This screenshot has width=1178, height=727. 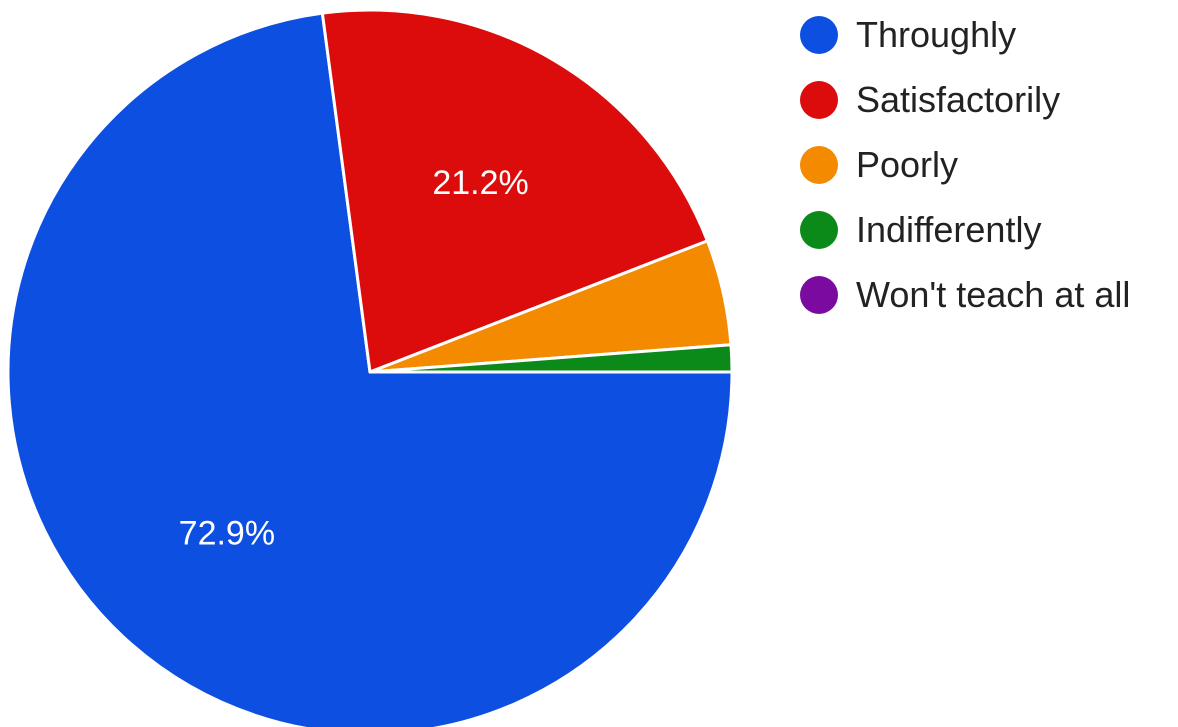 I want to click on legend-item: Won't teach at all, so click(x=965, y=294).